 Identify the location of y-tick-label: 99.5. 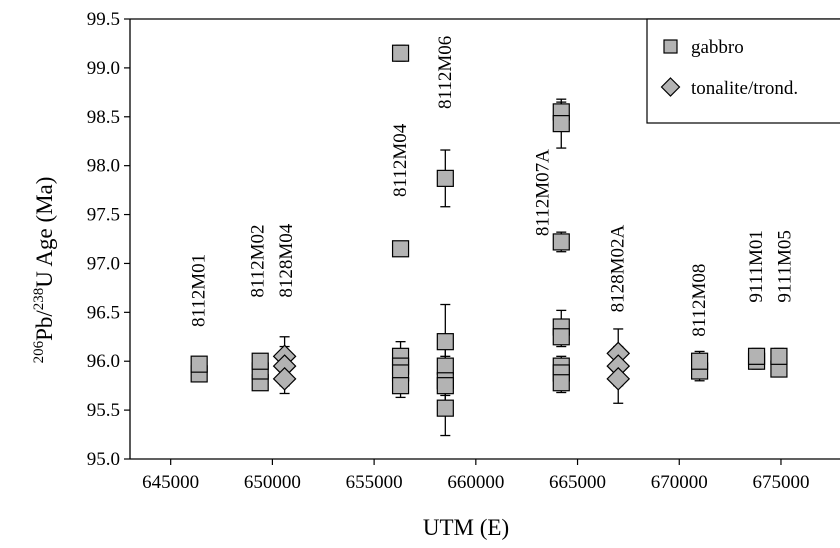
(103, 19).